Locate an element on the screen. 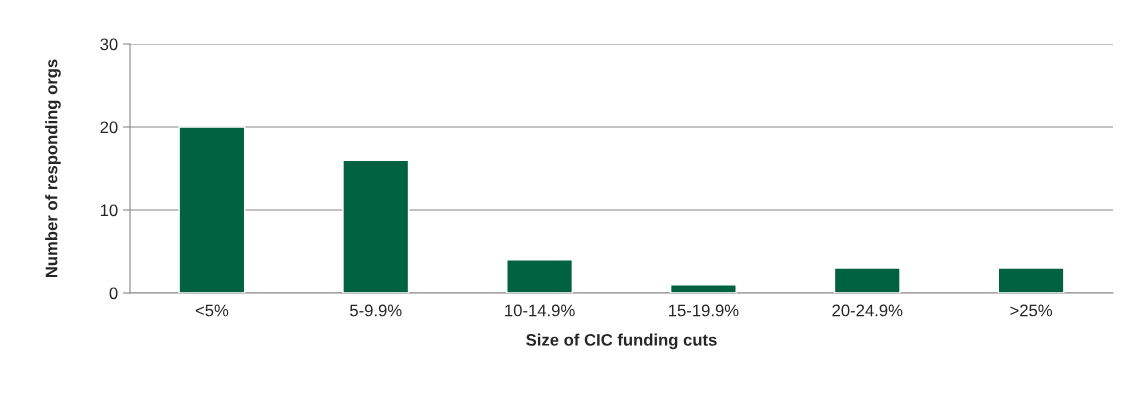 The width and height of the screenshot is (1129, 408). x-tick-label: 10-14.9% is located at coordinates (540, 310).